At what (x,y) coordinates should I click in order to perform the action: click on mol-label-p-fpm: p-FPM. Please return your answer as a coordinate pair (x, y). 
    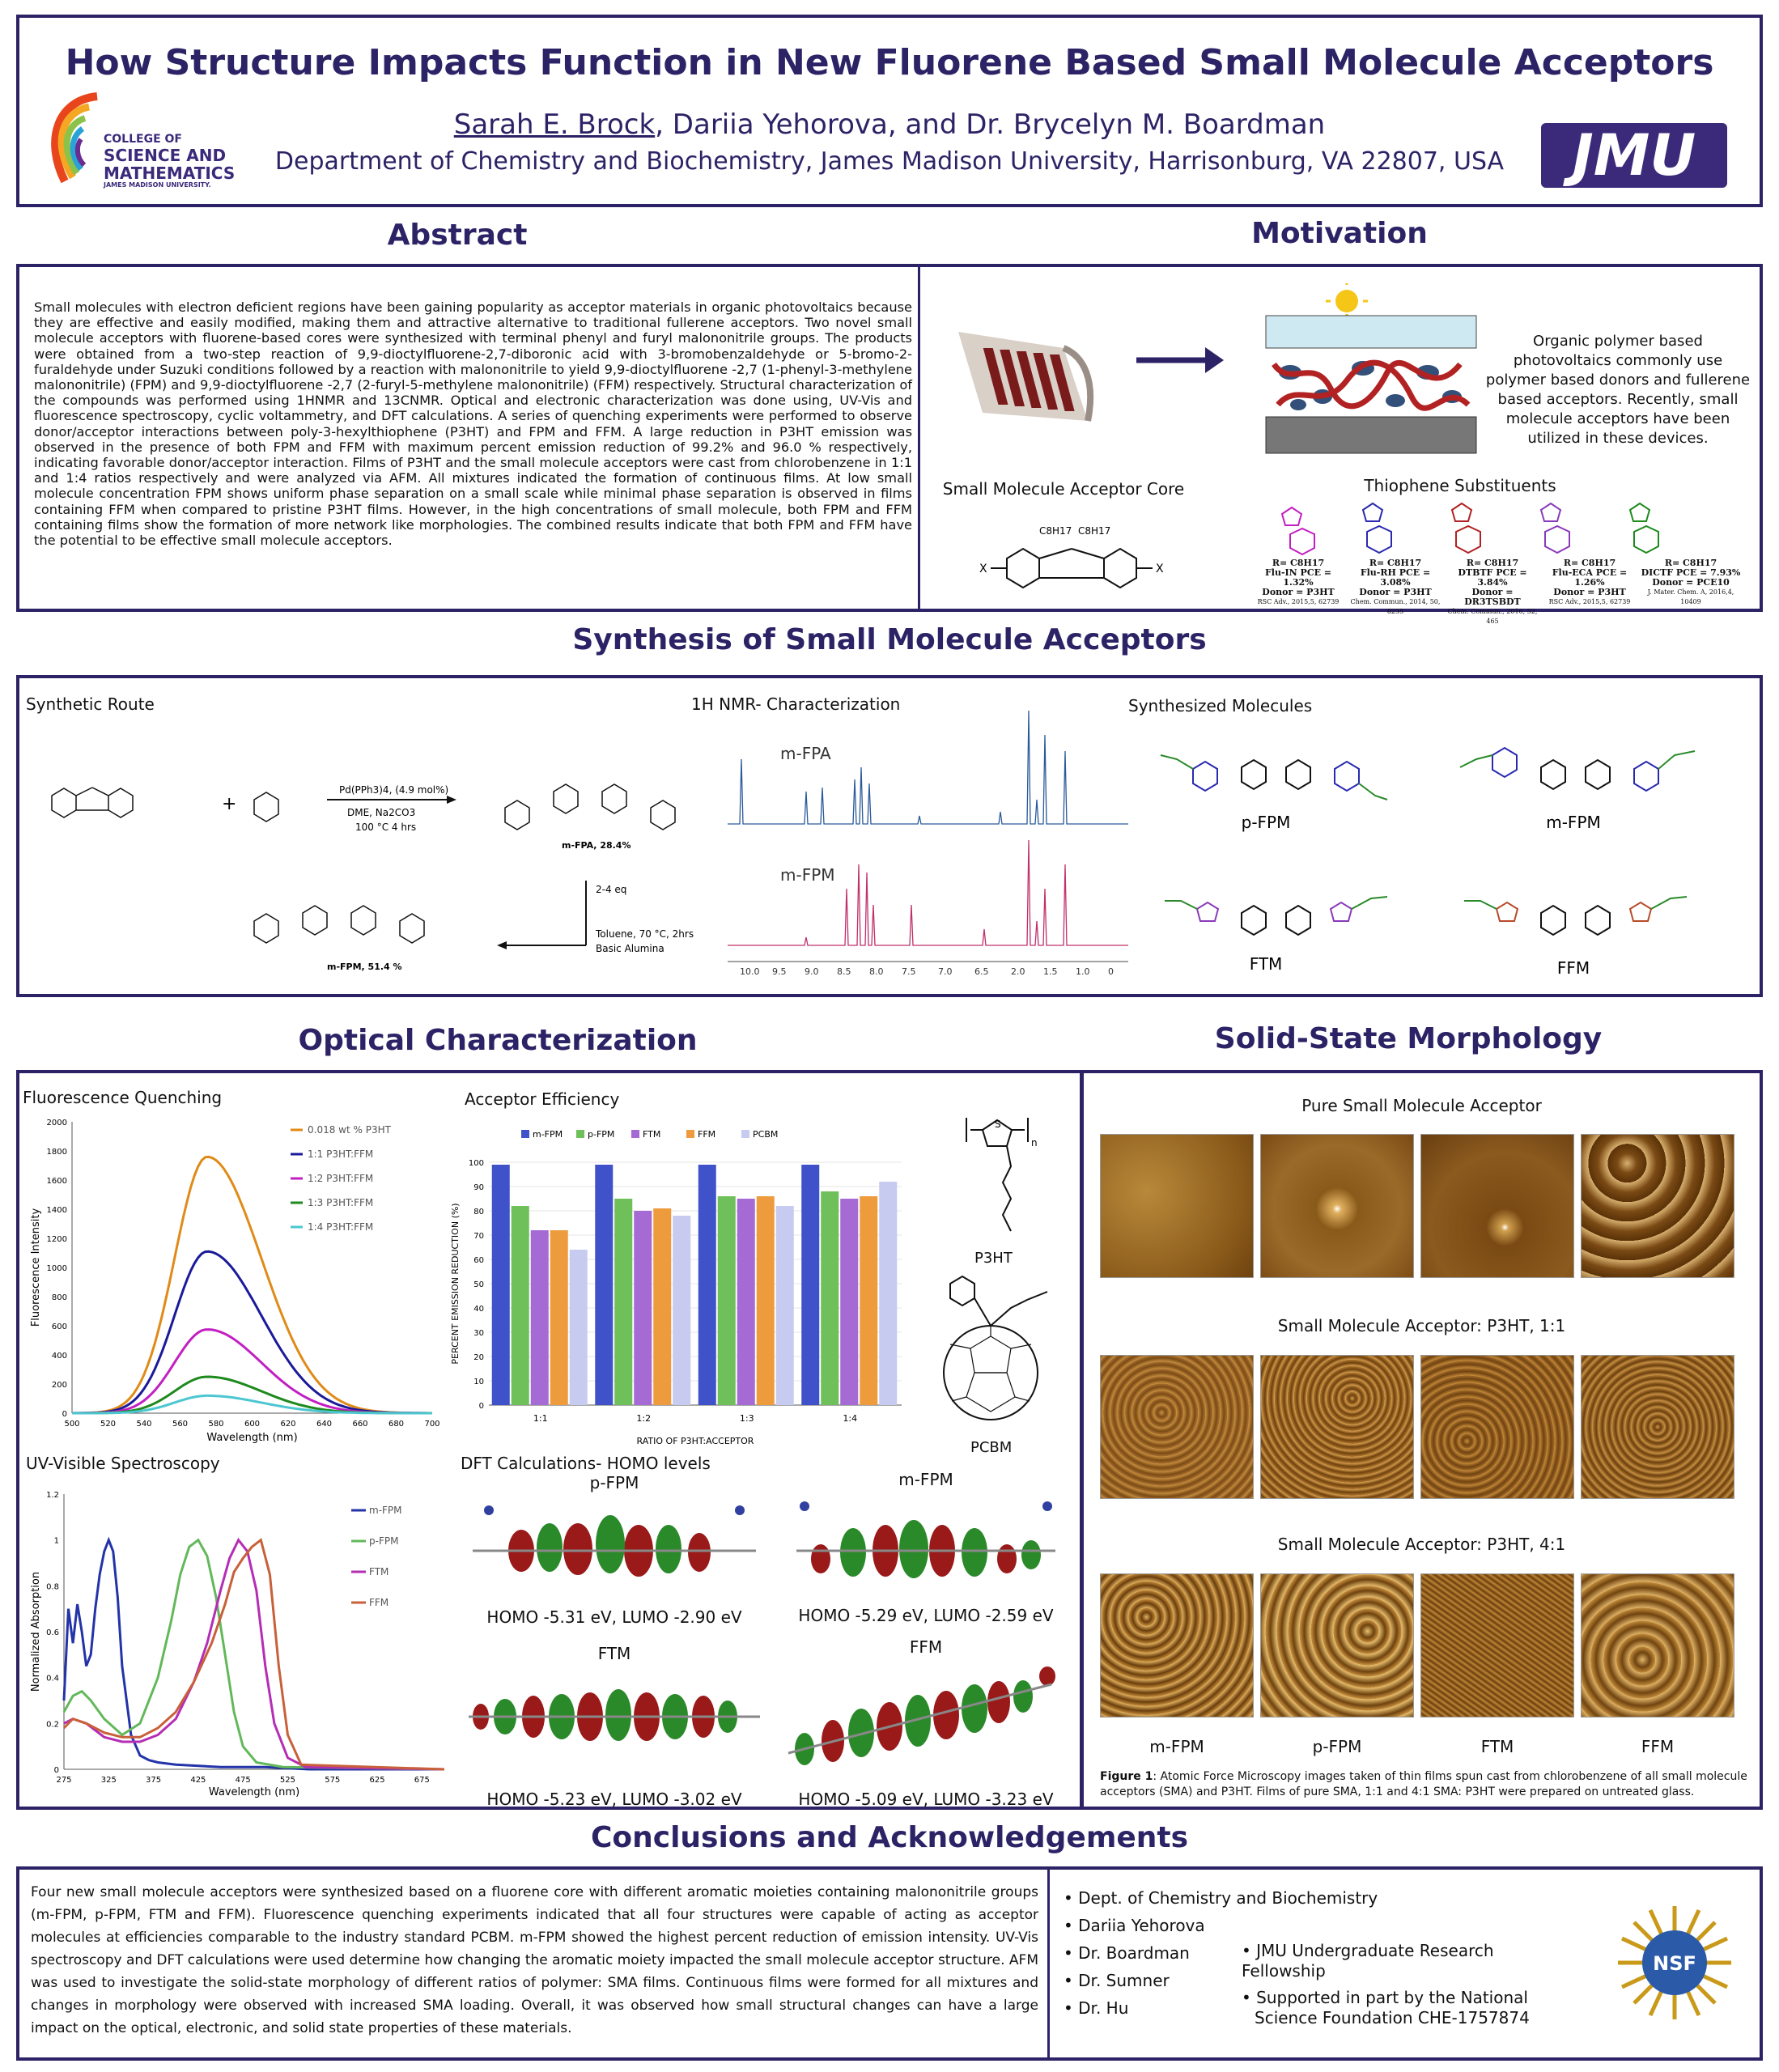
    Looking at the image, I should click on (1267, 822).